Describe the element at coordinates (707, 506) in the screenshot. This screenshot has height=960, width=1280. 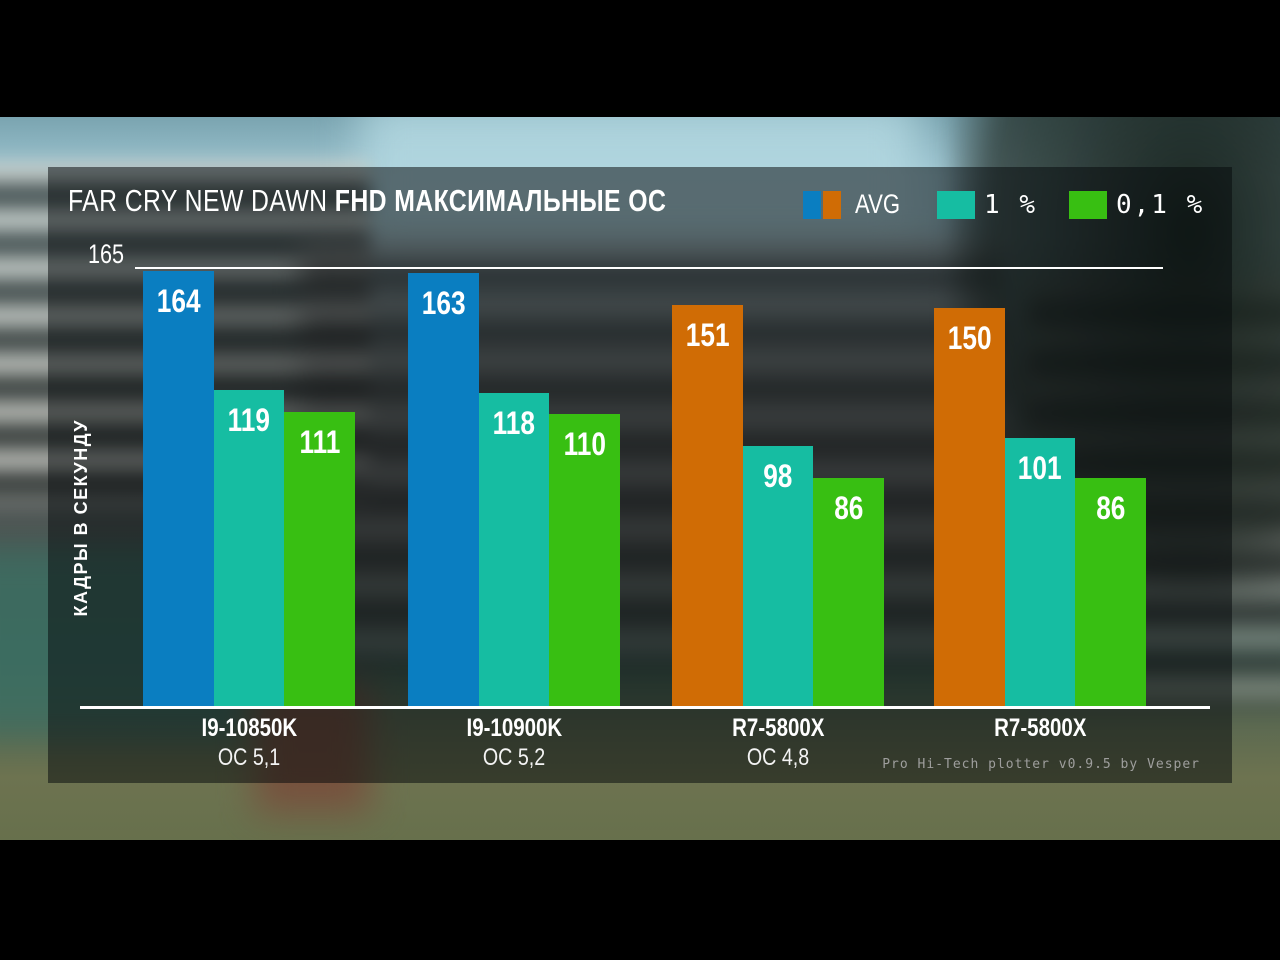
I see `bar-AVG-R7-5800X: 151` at that location.